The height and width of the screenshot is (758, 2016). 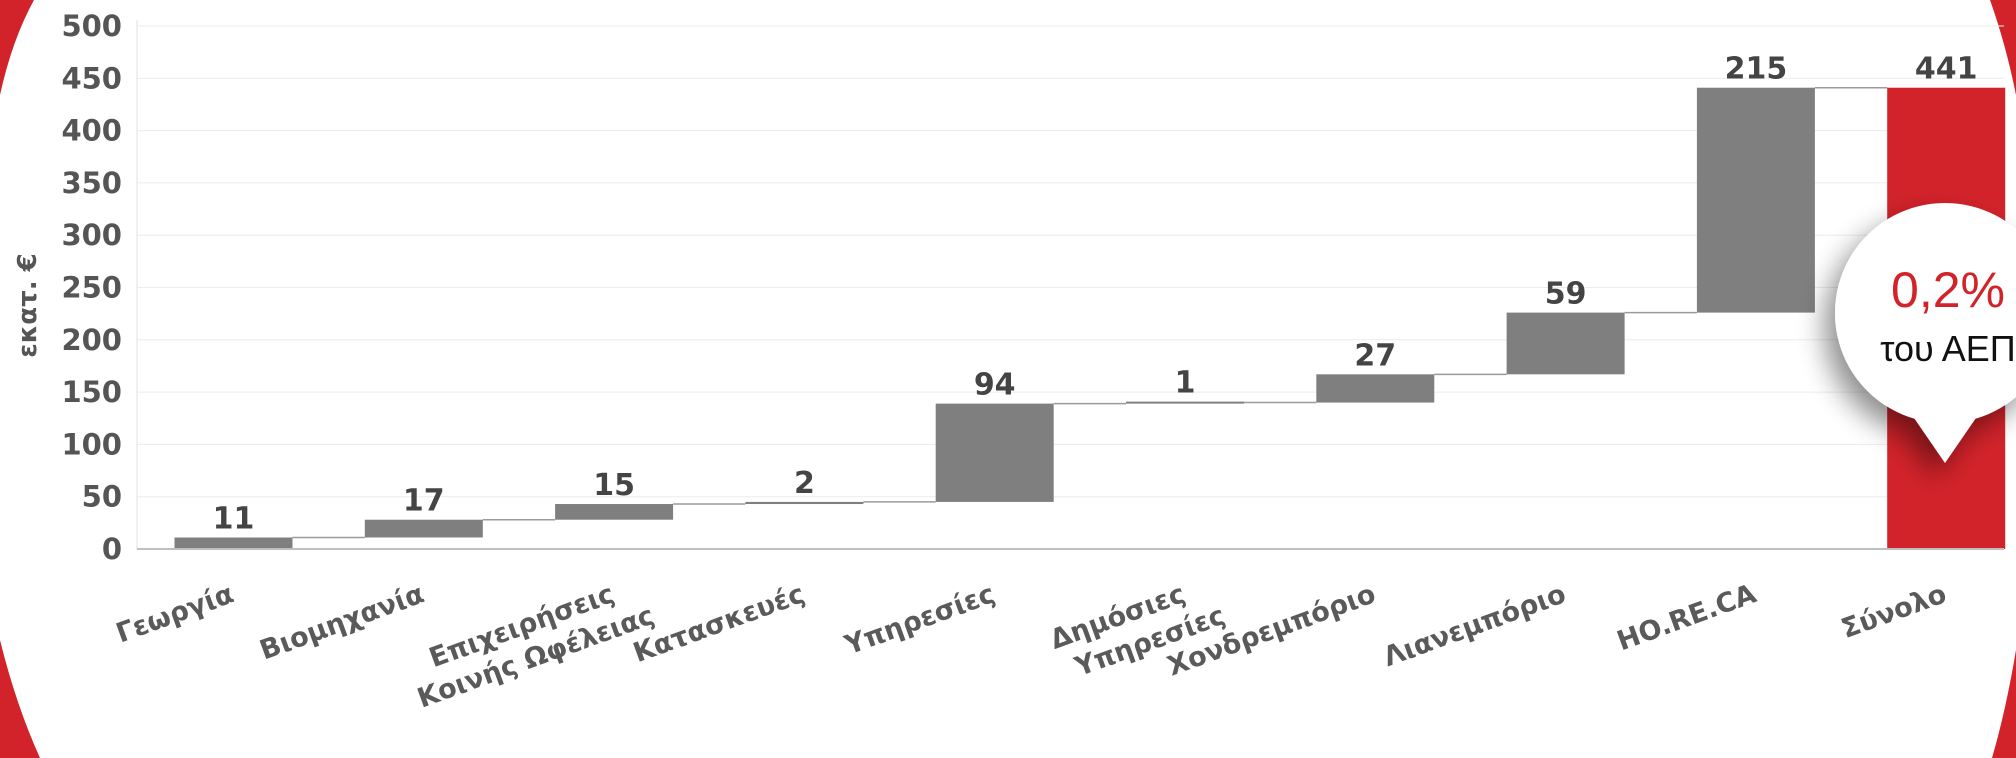 I want to click on y-tick-label: 300, so click(x=91, y=235).